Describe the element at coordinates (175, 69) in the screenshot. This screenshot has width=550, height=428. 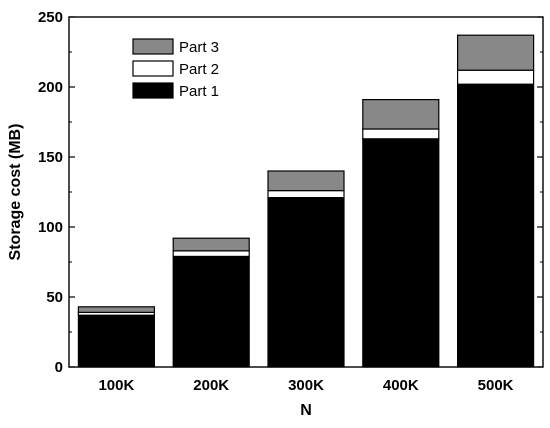
I see `legend: Part 3 Part 2 Part 1` at that location.